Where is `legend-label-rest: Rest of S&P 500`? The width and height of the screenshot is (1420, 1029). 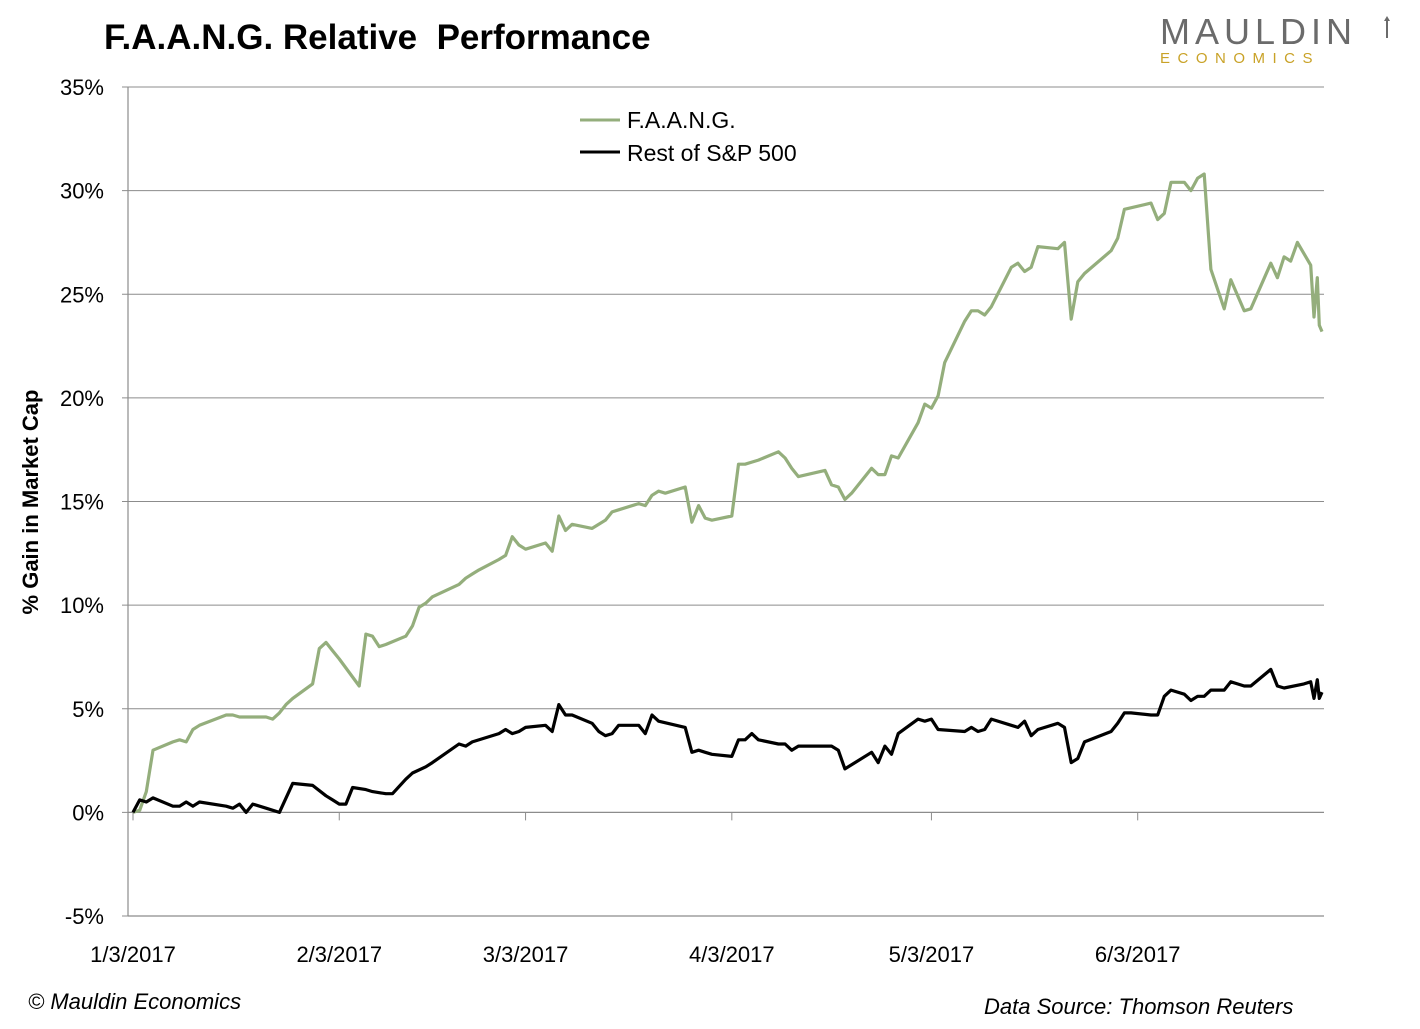
legend-label-rest: Rest of S&P 500 is located at coordinates (712, 153).